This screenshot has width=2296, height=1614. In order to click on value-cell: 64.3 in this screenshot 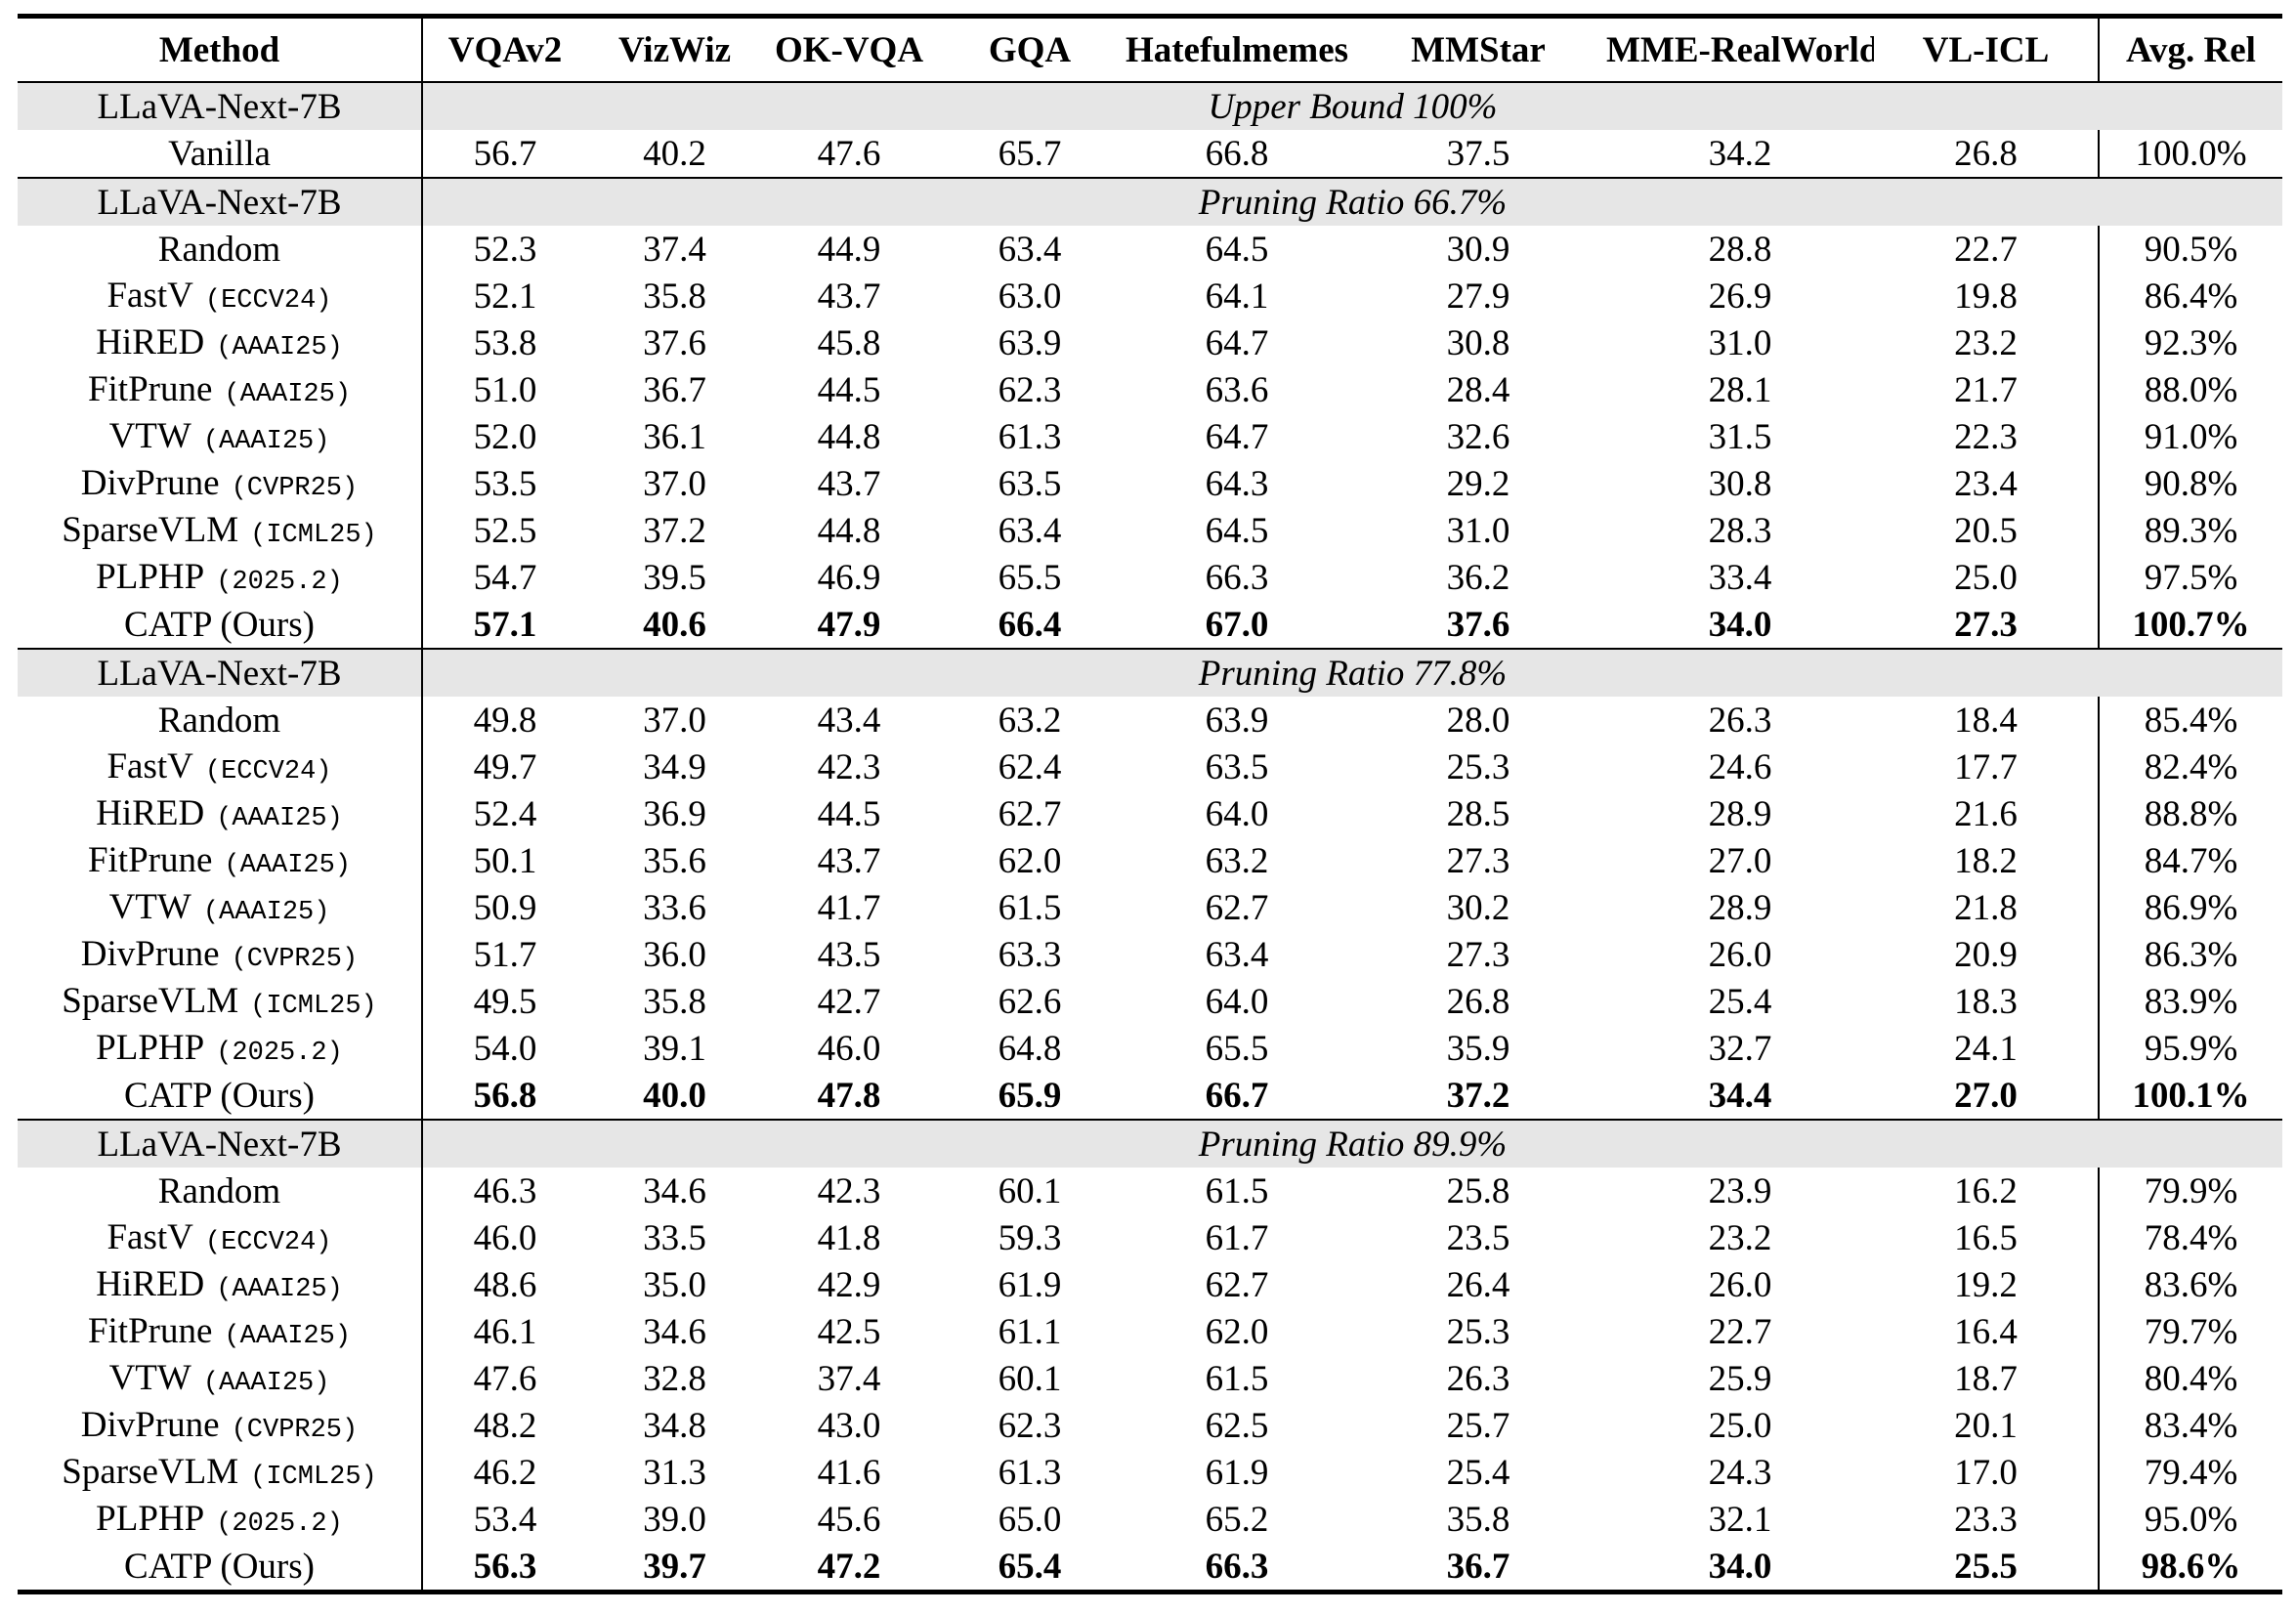, I will do `click(1237, 483)`.